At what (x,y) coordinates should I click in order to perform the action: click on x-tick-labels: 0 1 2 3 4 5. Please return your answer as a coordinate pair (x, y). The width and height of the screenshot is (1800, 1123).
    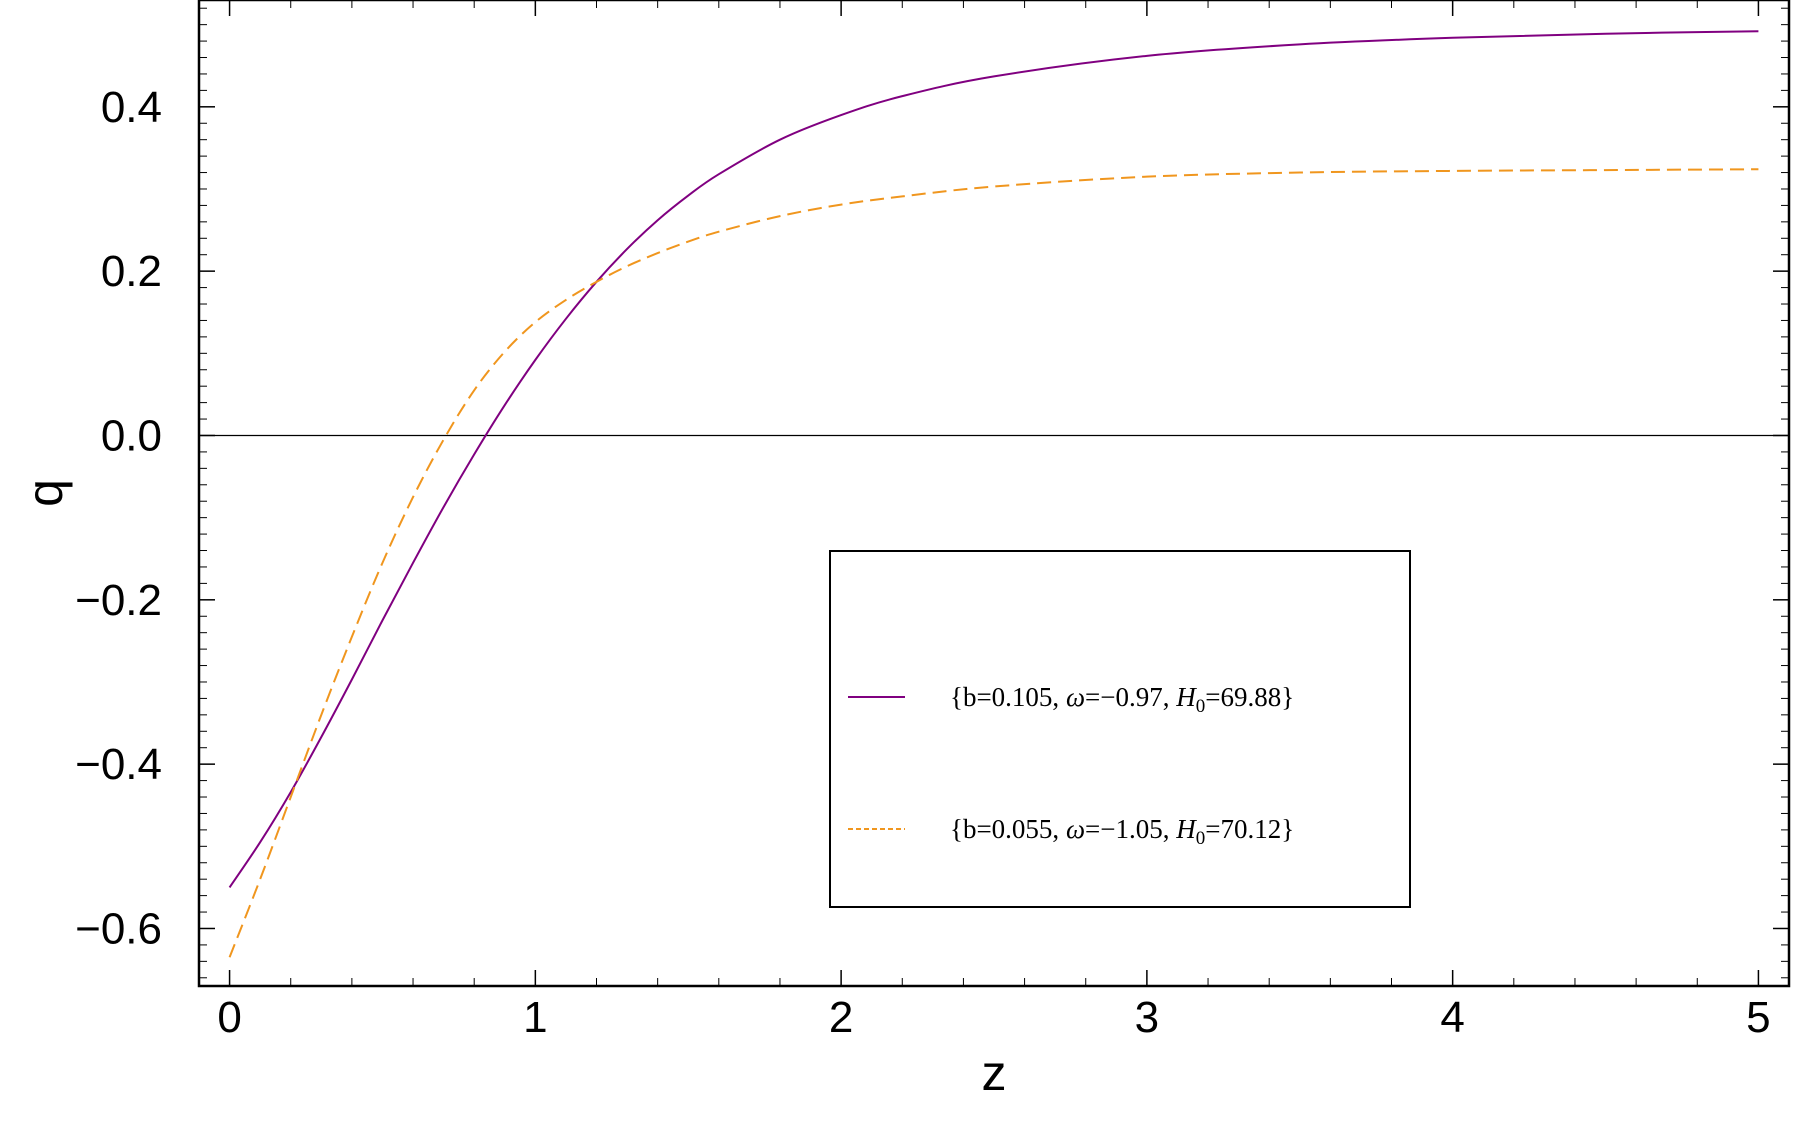
    Looking at the image, I should click on (993, 1017).